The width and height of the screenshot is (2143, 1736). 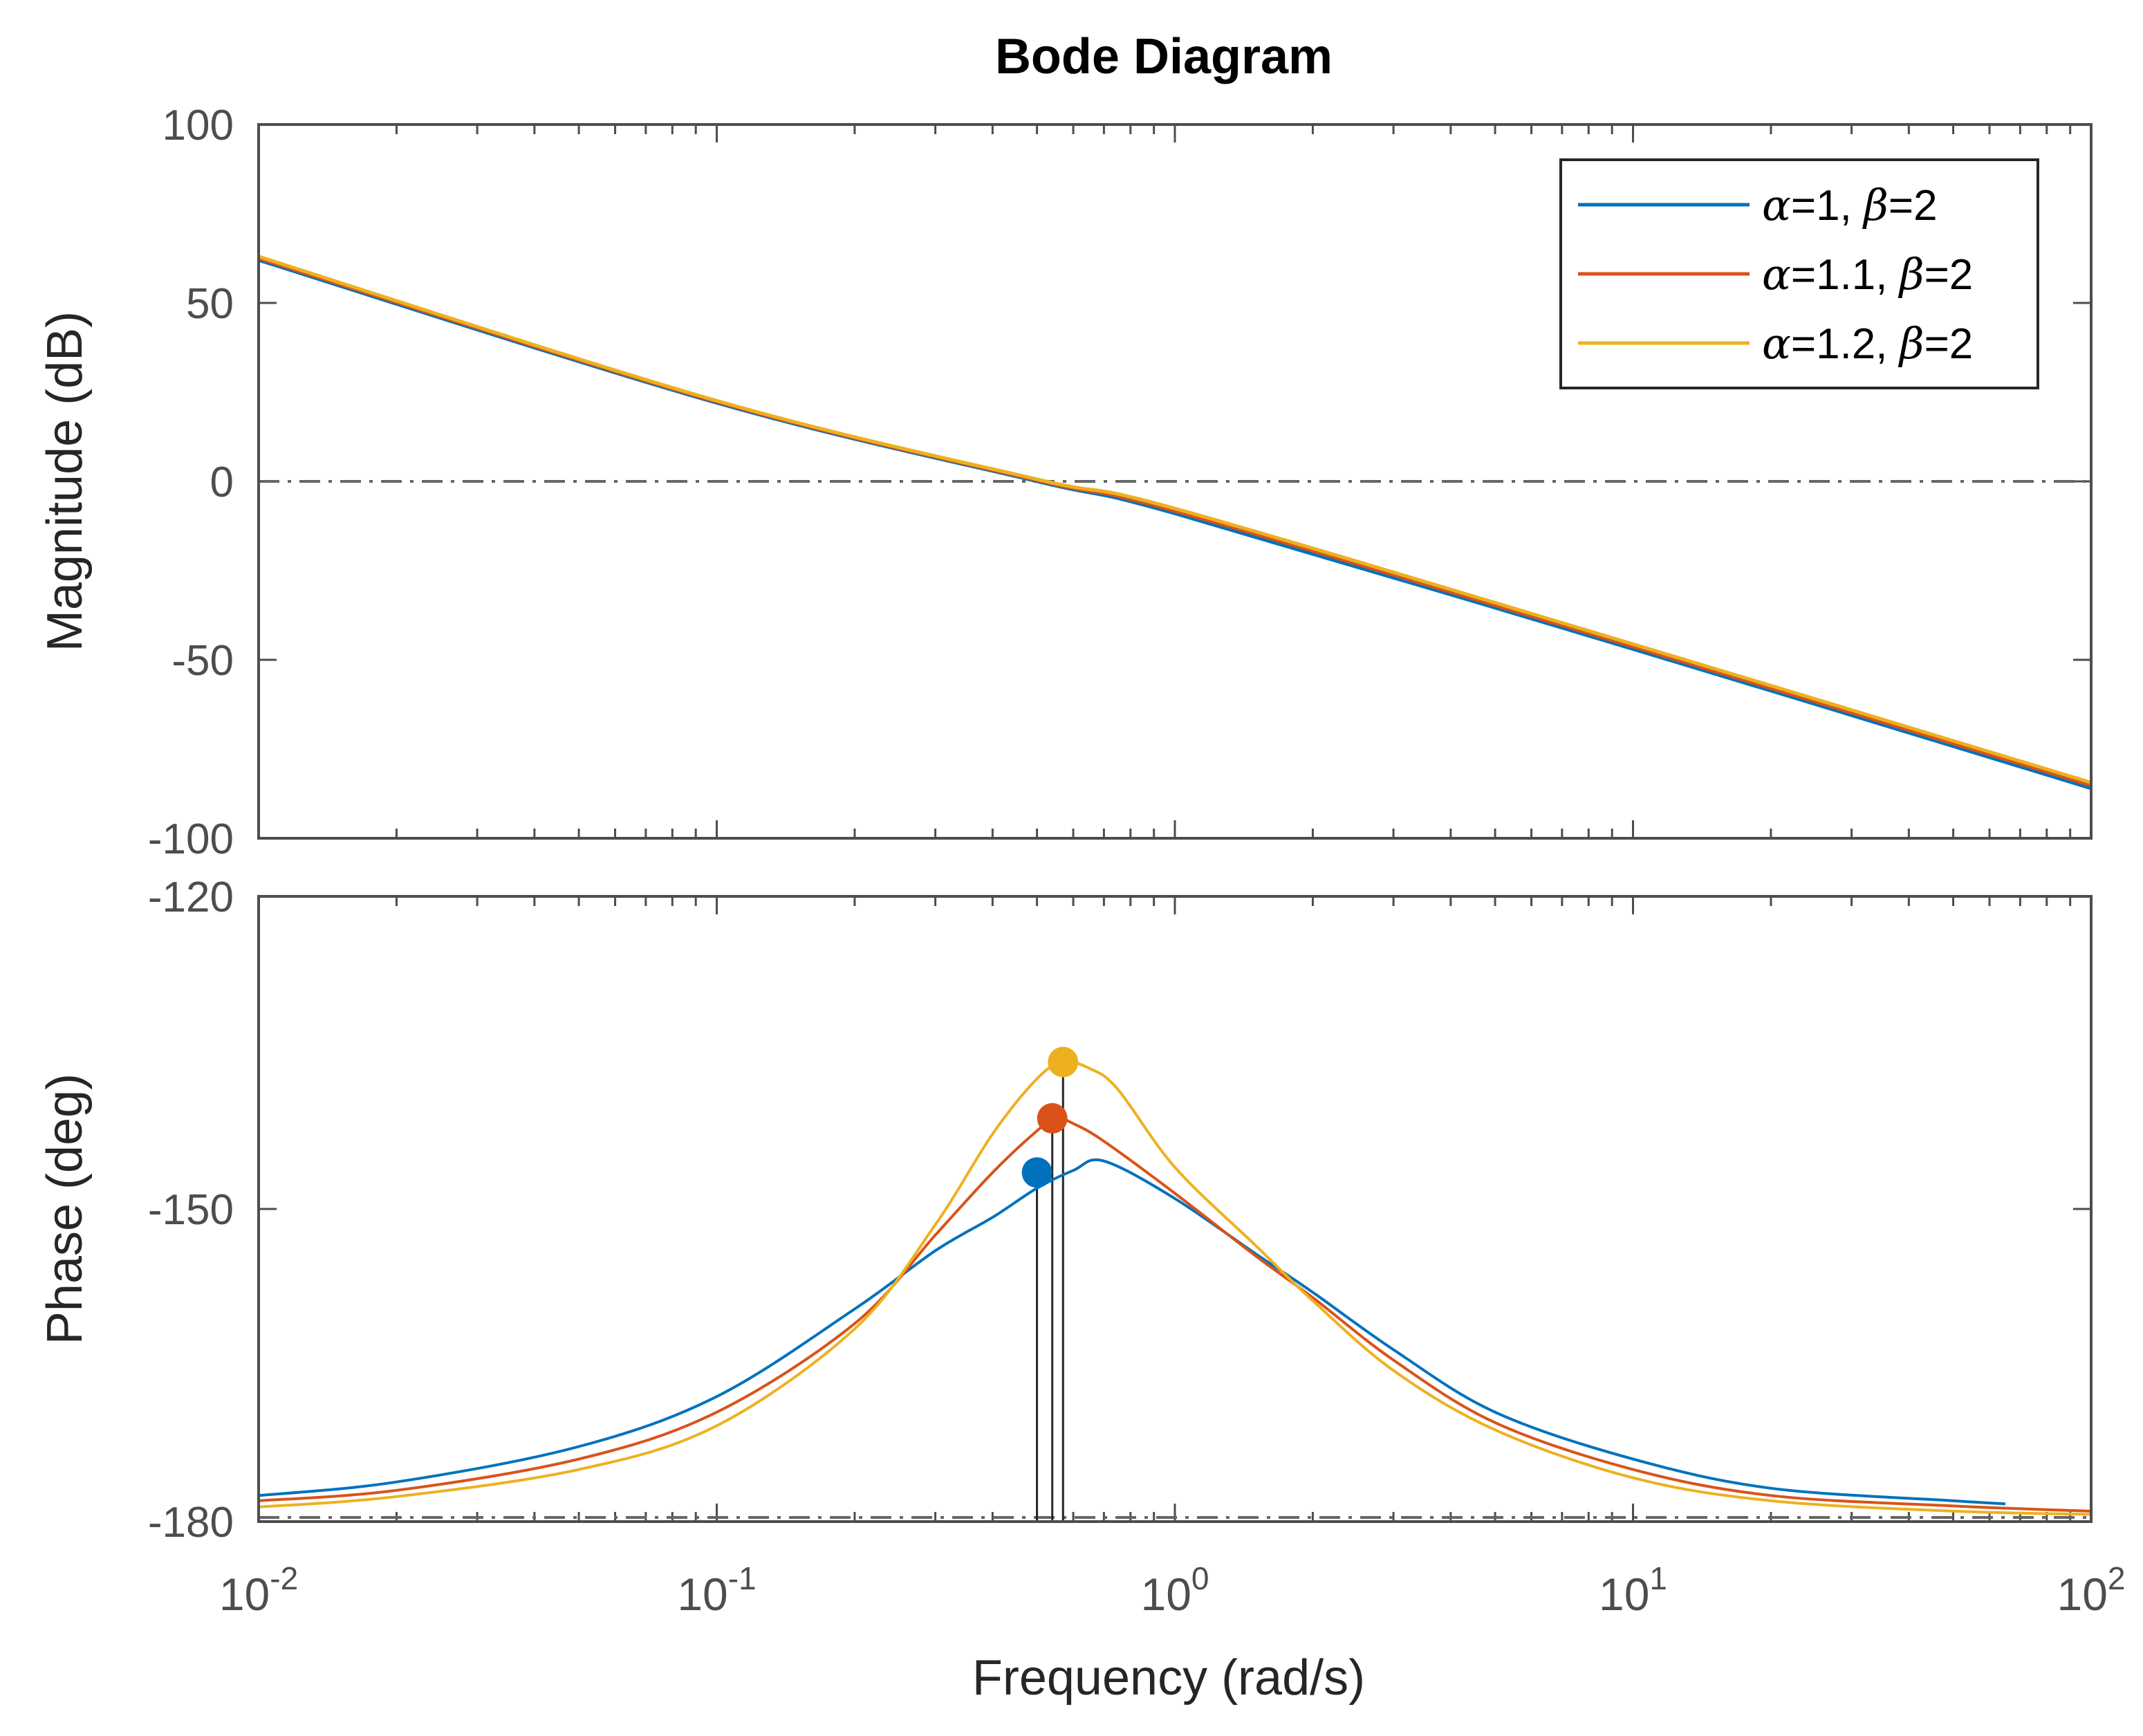 I want to click on y-tick-label: -180, so click(x=191, y=1522).